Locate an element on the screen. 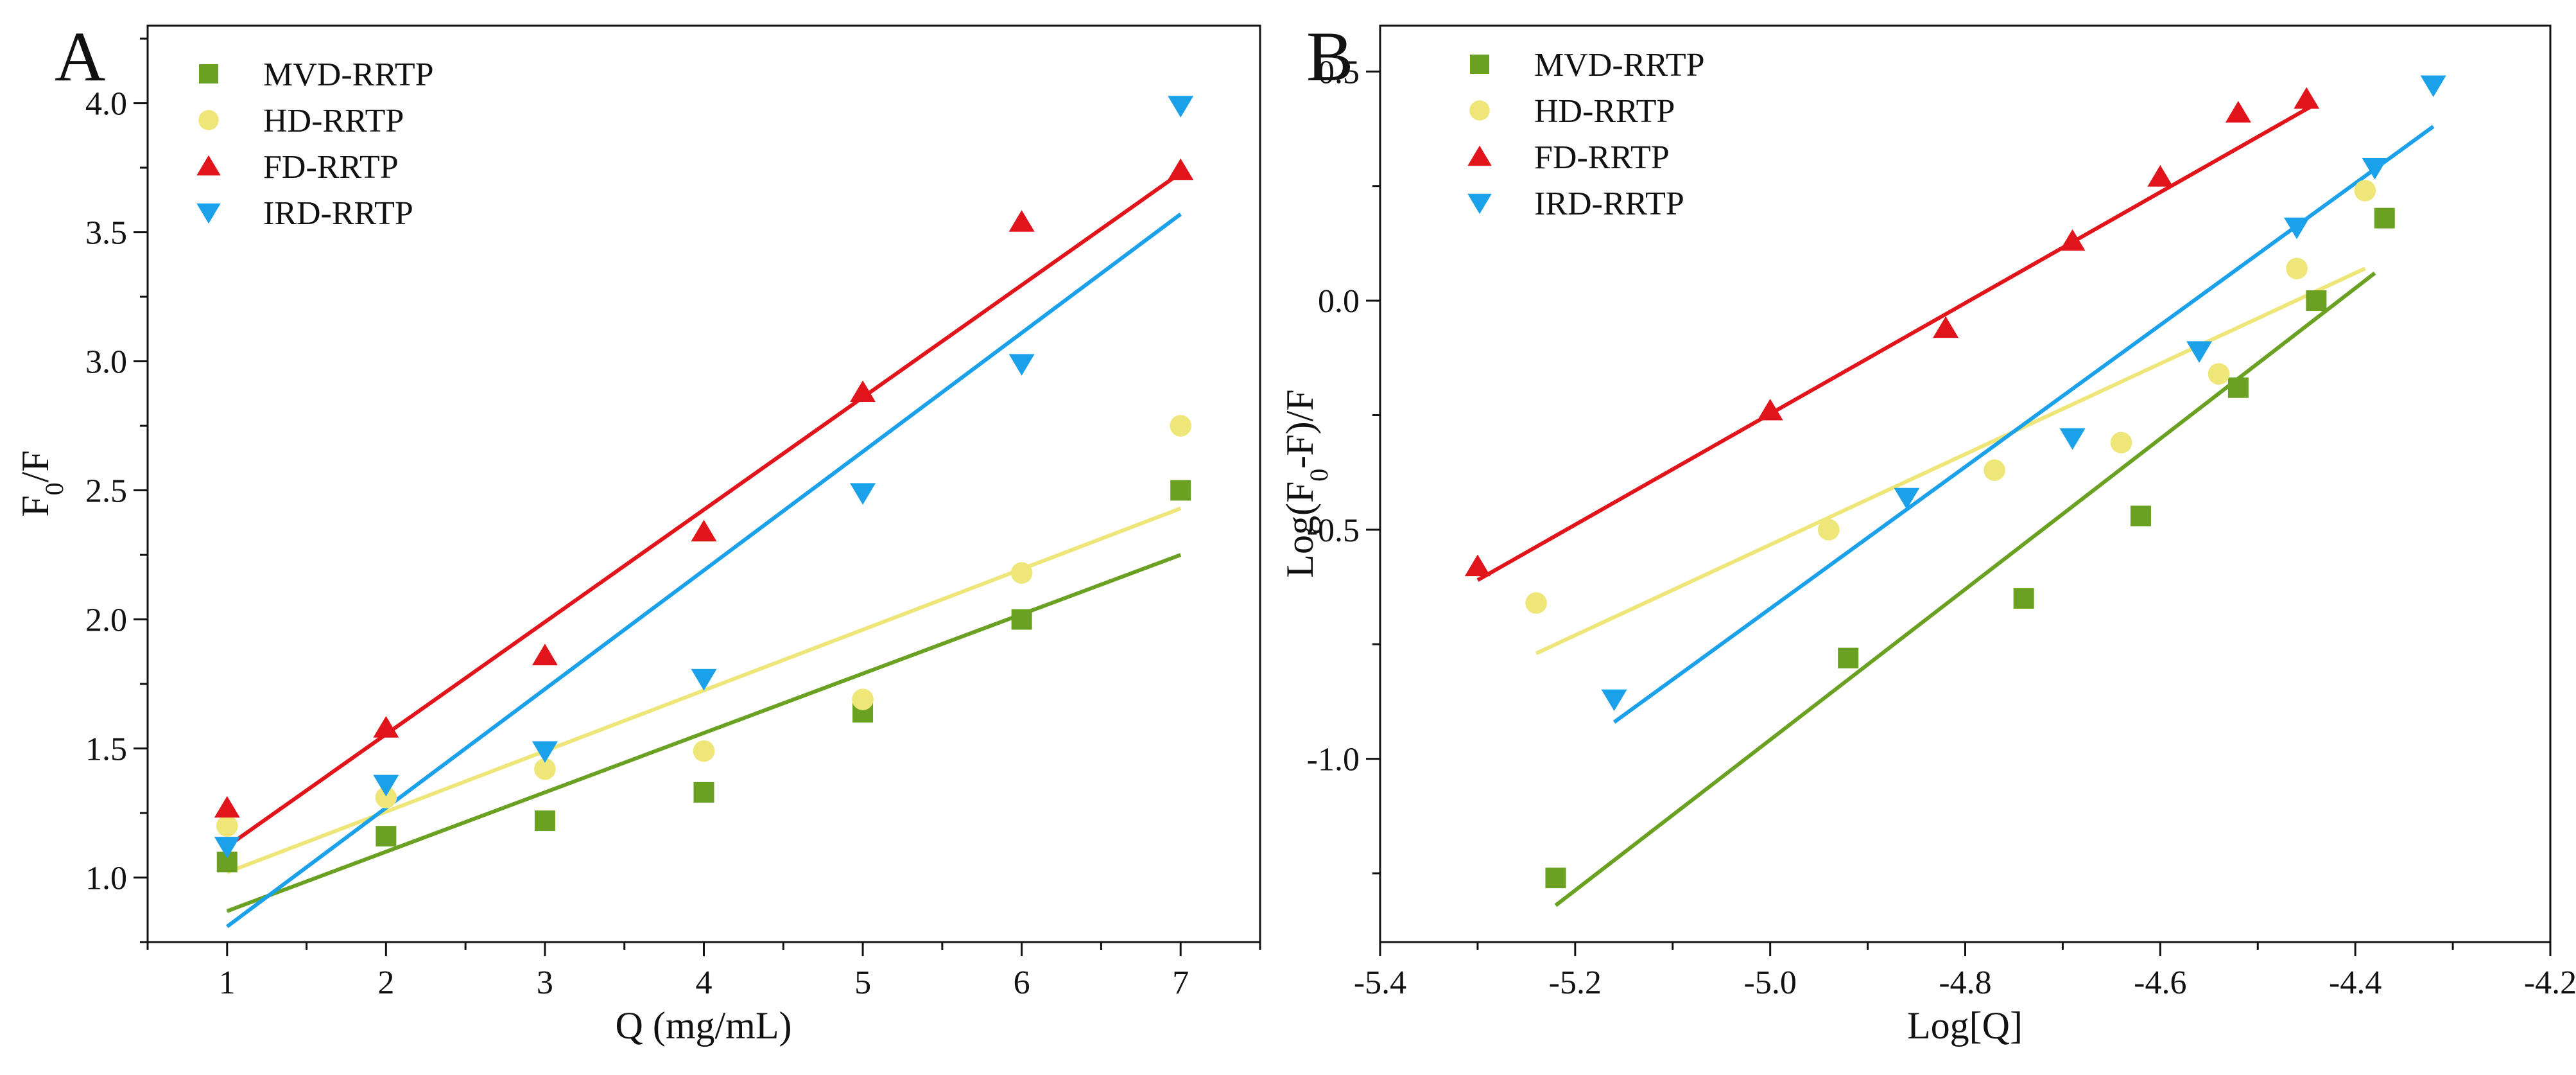 This screenshot has width=2576, height=1075. panel-letter: A is located at coordinates (80, 56).